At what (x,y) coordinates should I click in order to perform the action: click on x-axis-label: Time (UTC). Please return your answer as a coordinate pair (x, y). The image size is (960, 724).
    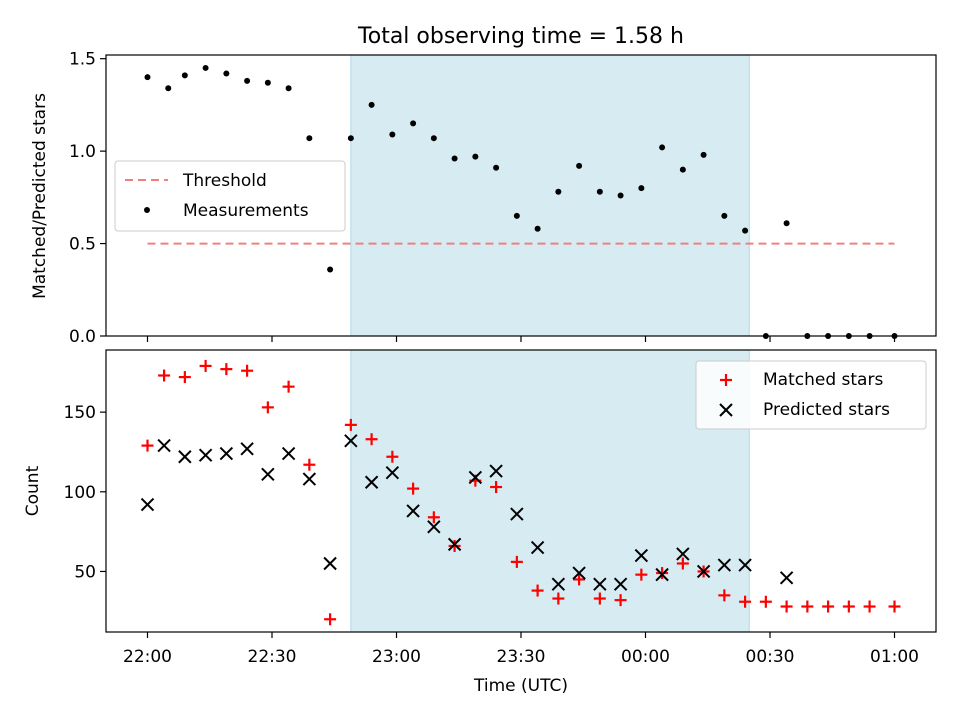
    Looking at the image, I should click on (520, 686).